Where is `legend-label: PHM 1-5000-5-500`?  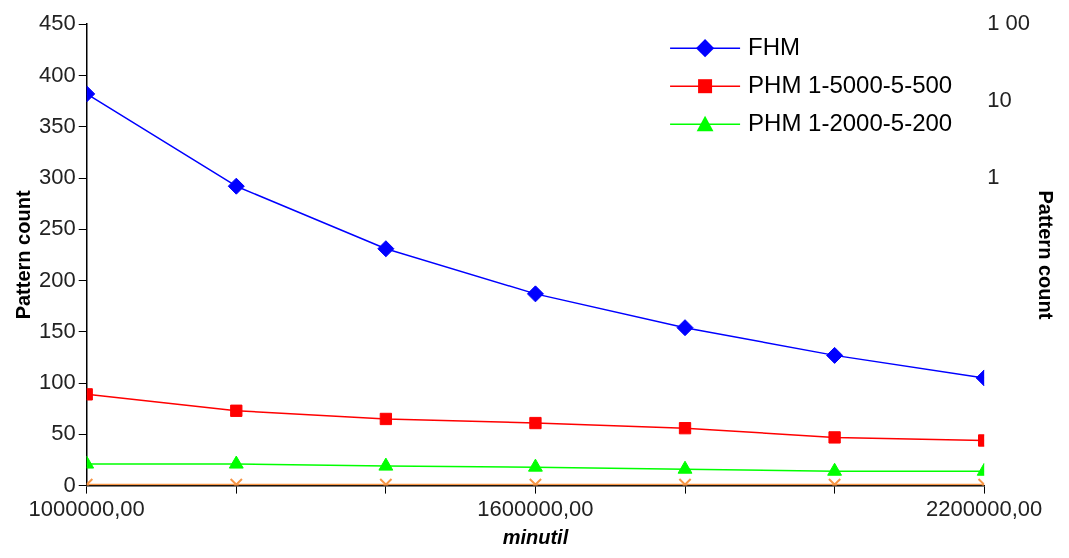 legend-label: PHM 1-5000-5-500 is located at coordinates (850, 84).